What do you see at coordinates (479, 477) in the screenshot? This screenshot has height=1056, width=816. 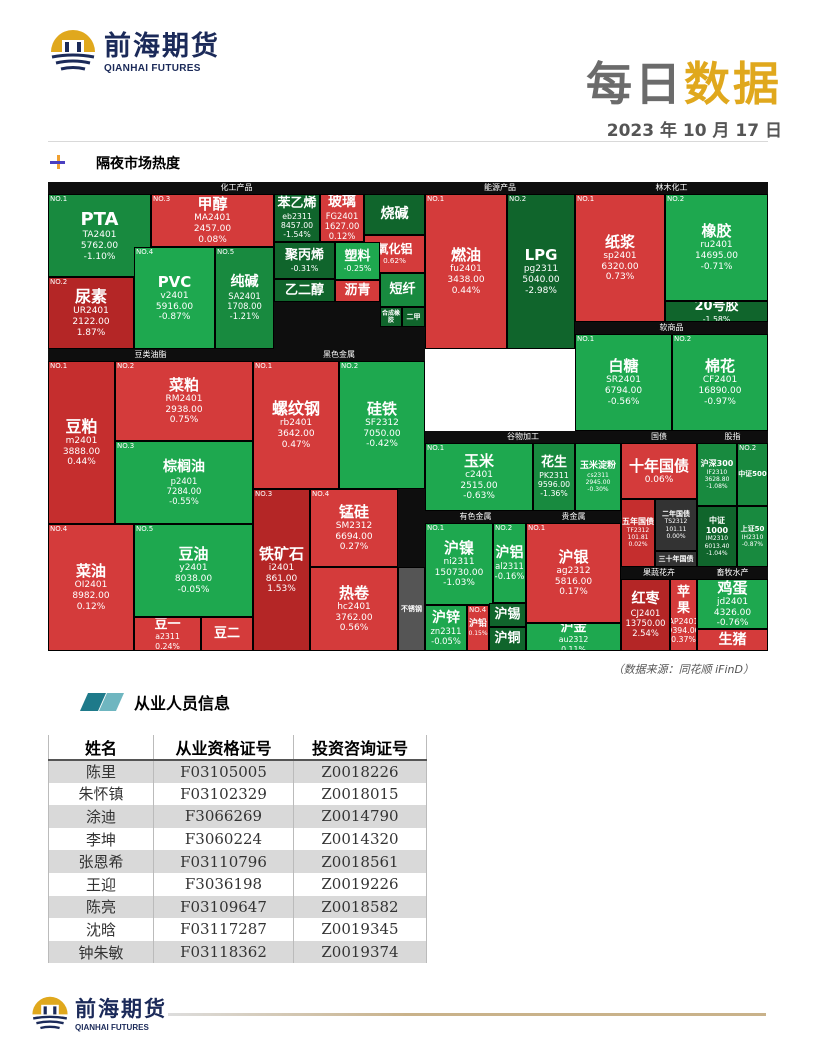 I see `heatmap-cell: NO.1 玉米 c2401 2515.00 -0.63%` at bounding box center [479, 477].